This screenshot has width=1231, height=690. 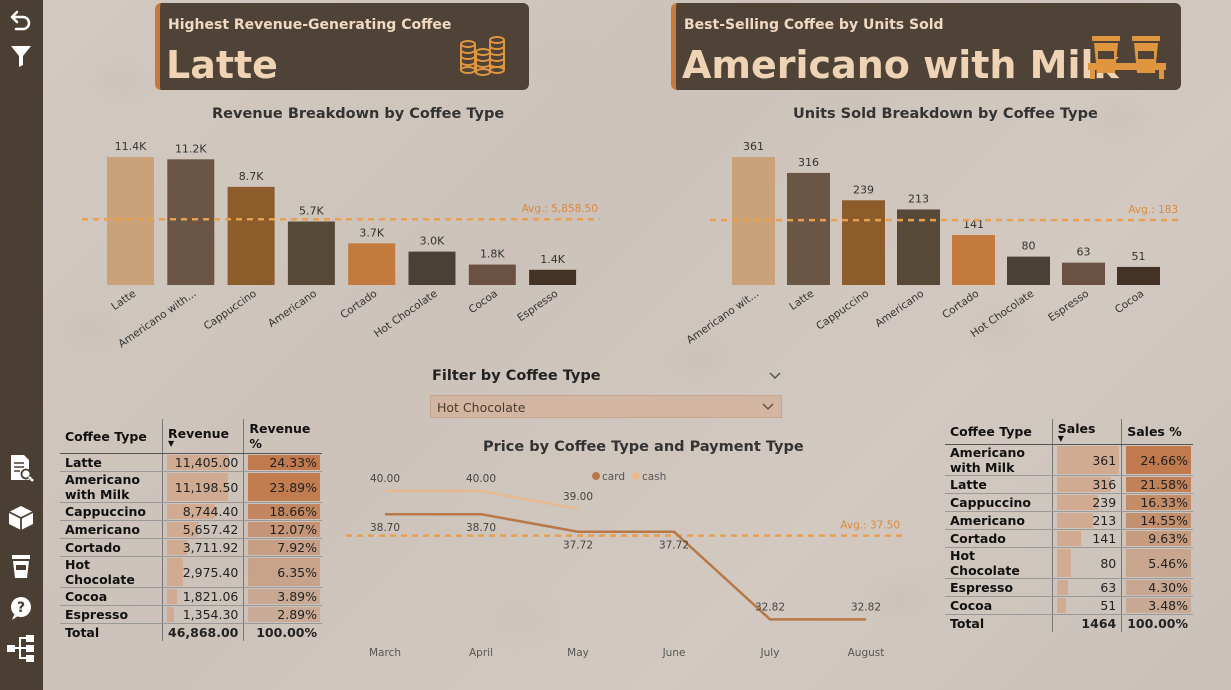 I want to click on col-header-sales-pct: Sales %, so click(x=1157, y=432).